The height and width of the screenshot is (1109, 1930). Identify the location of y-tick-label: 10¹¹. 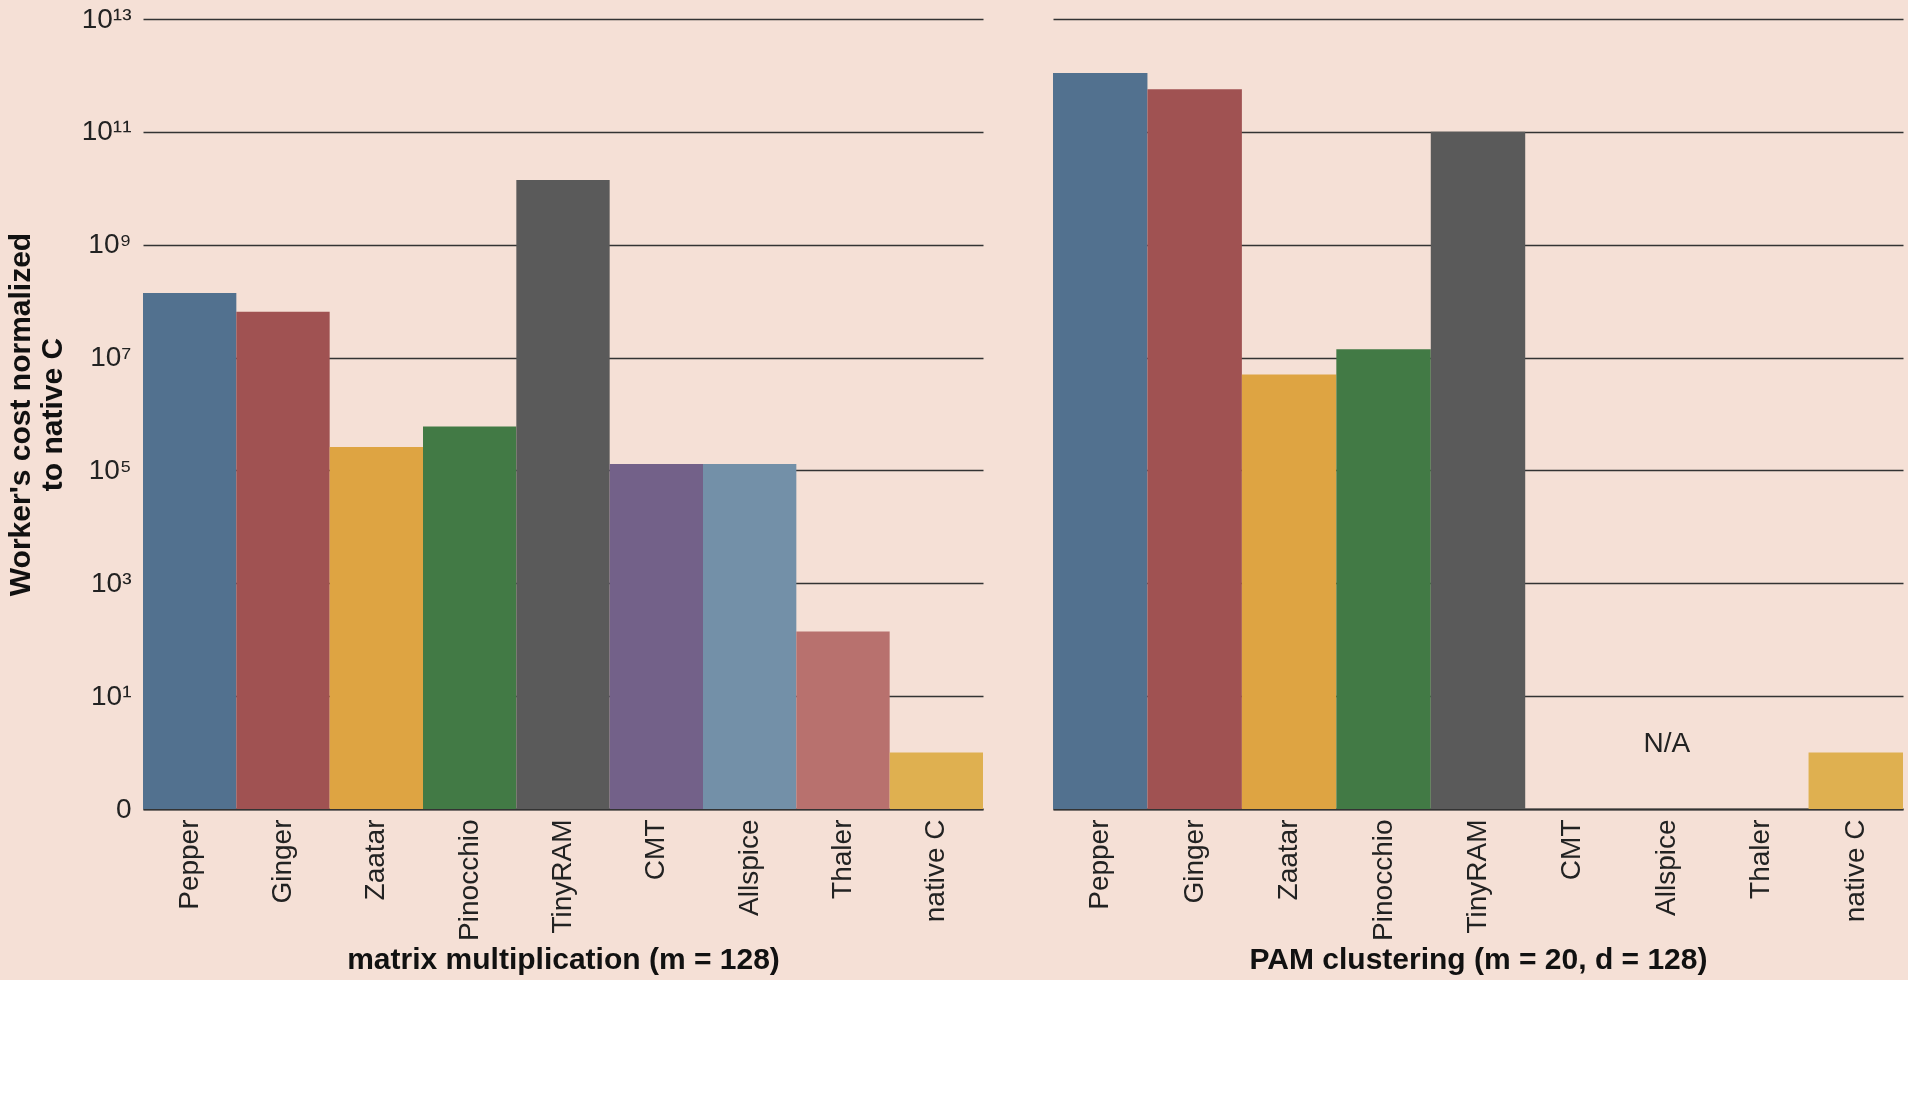
(106, 131).